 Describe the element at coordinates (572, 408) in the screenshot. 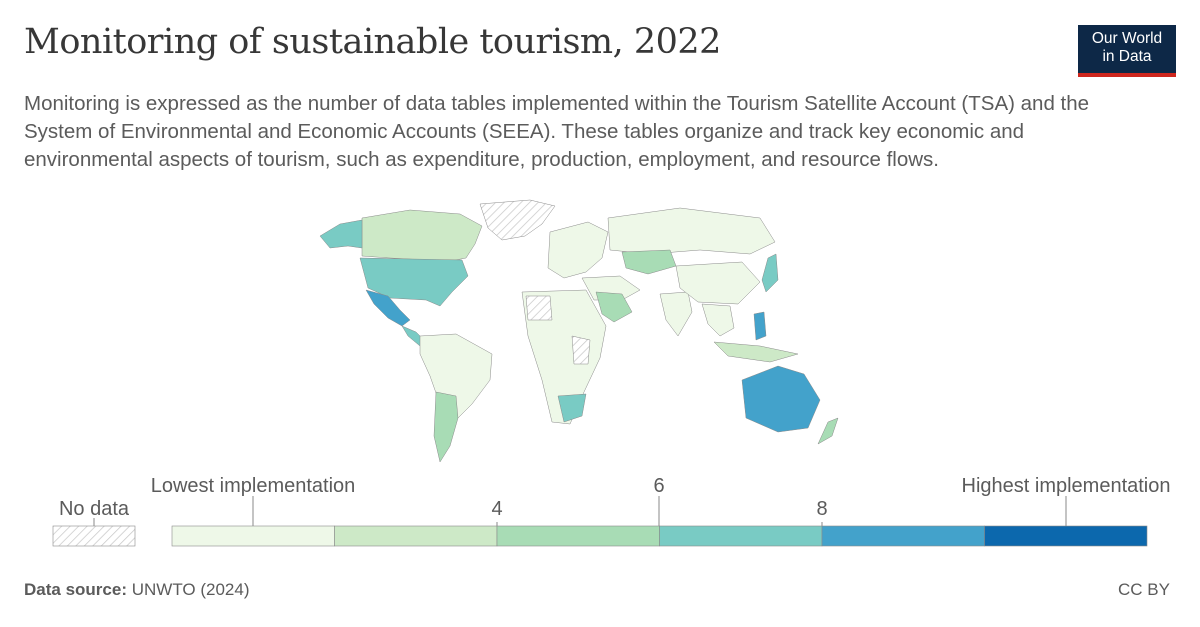

I see `region-south-africa` at that location.